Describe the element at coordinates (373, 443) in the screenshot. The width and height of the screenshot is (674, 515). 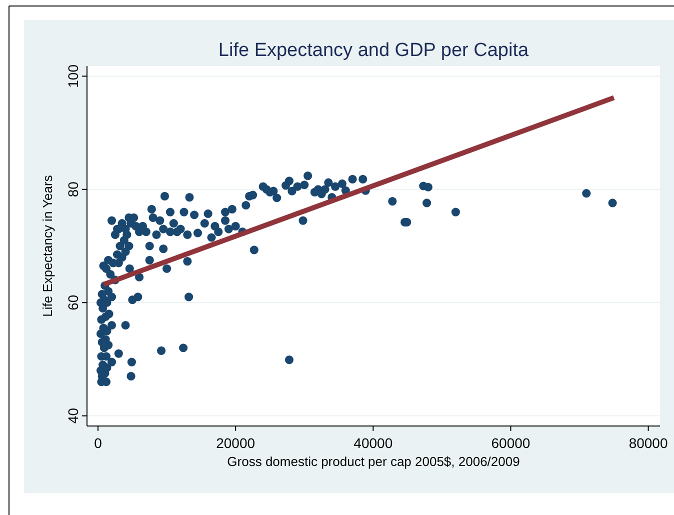
I see `x-tick-label: 40000` at that location.